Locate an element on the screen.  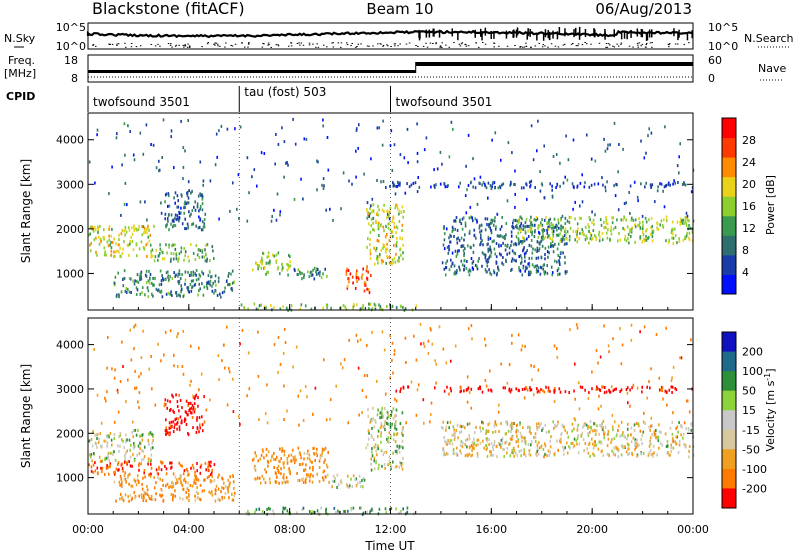
y-tick-label: 3000 is located at coordinates (70, 184).